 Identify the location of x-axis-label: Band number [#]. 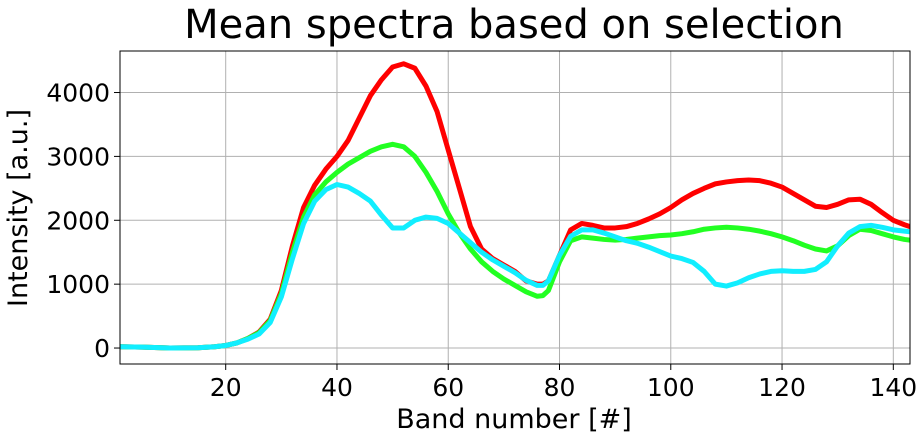
(514, 419).